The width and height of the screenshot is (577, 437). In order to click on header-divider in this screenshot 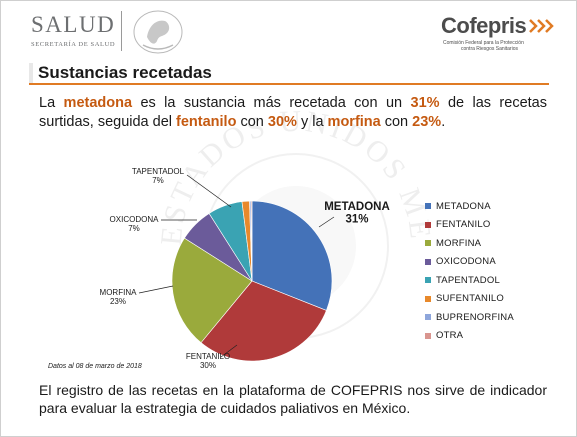, I will do `click(121, 31)`.